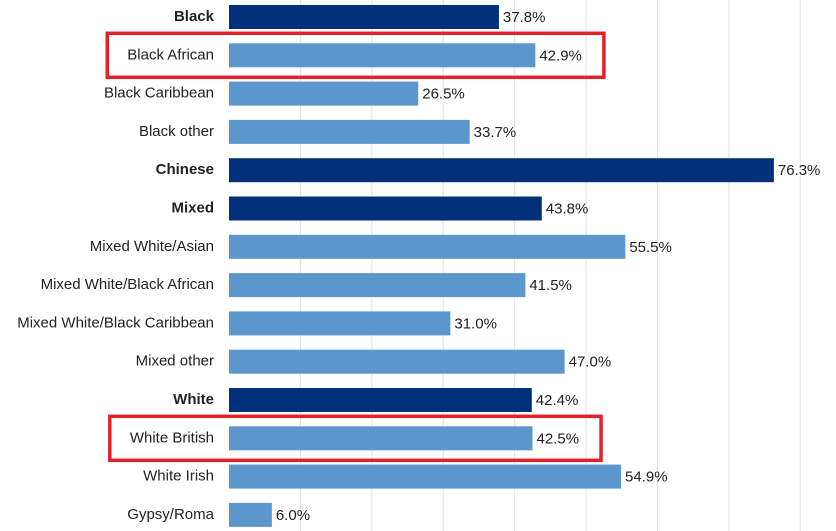  I want to click on category-label: Mixed, so click(192, 207).